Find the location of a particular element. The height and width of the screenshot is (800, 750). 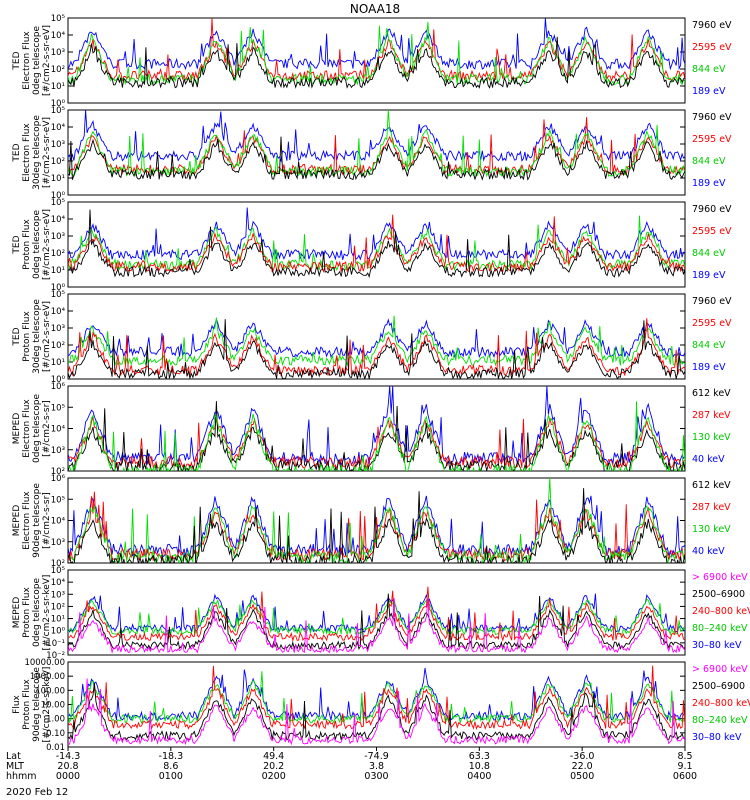

plot-area is located at coordinates (376, 428).